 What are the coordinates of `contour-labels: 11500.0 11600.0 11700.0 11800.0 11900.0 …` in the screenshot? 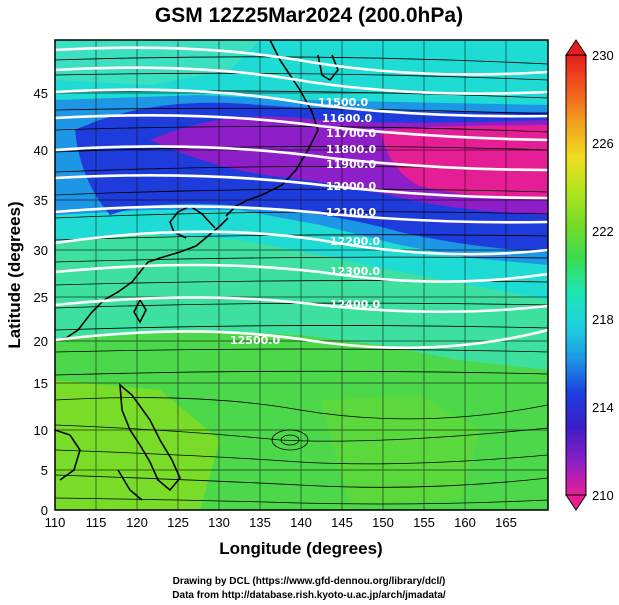 It's located at (305, 221).